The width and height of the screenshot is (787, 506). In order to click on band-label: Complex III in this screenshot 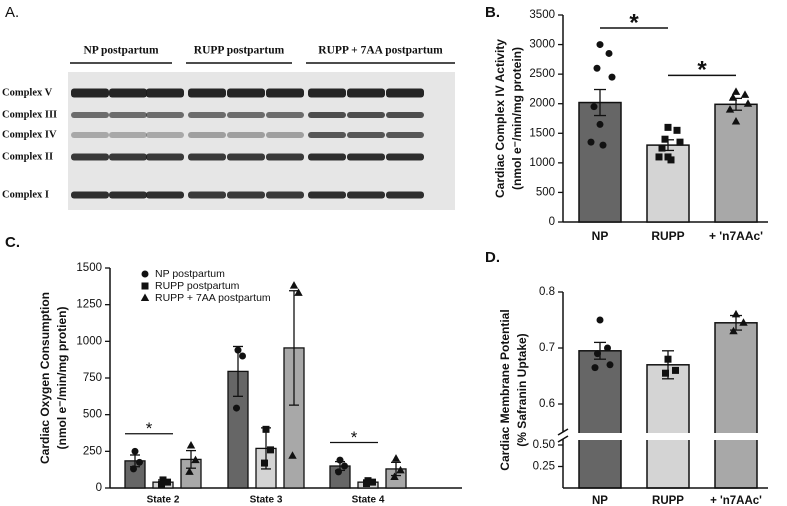, I will do `click(29, 114)`.